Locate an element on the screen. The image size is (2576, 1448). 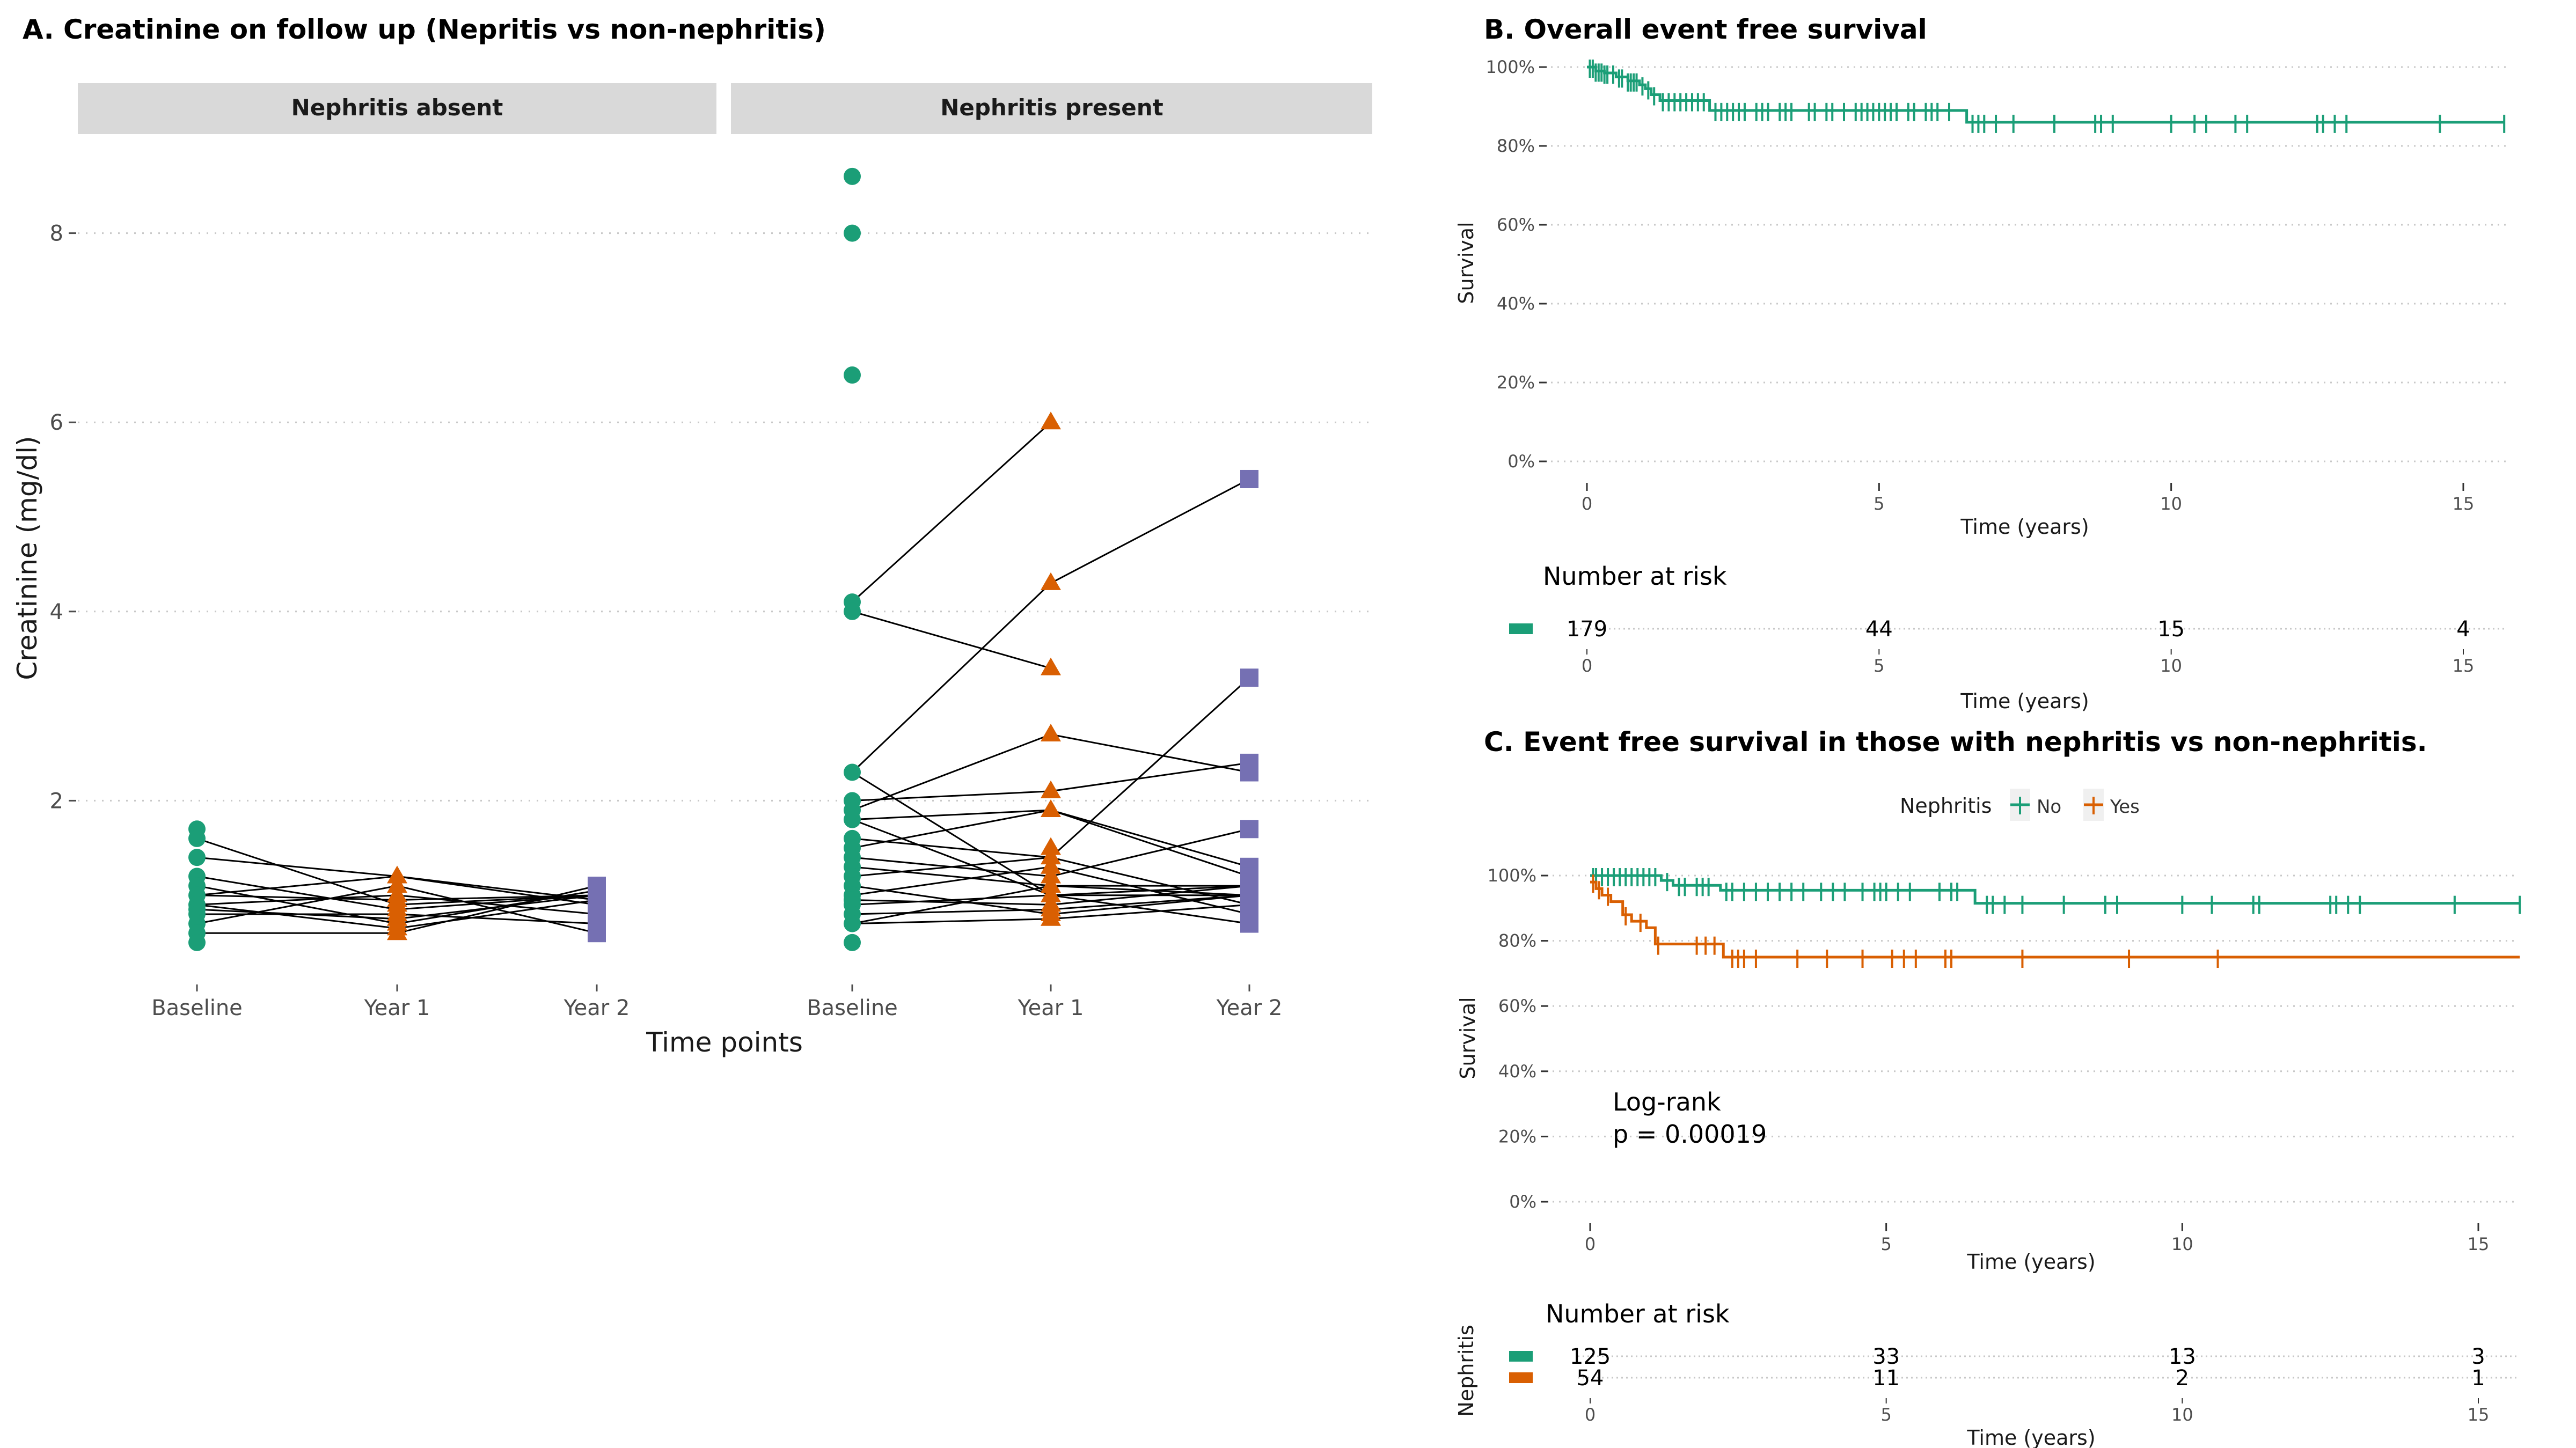
facet-strip-absent is located at coordinates (397, 109).